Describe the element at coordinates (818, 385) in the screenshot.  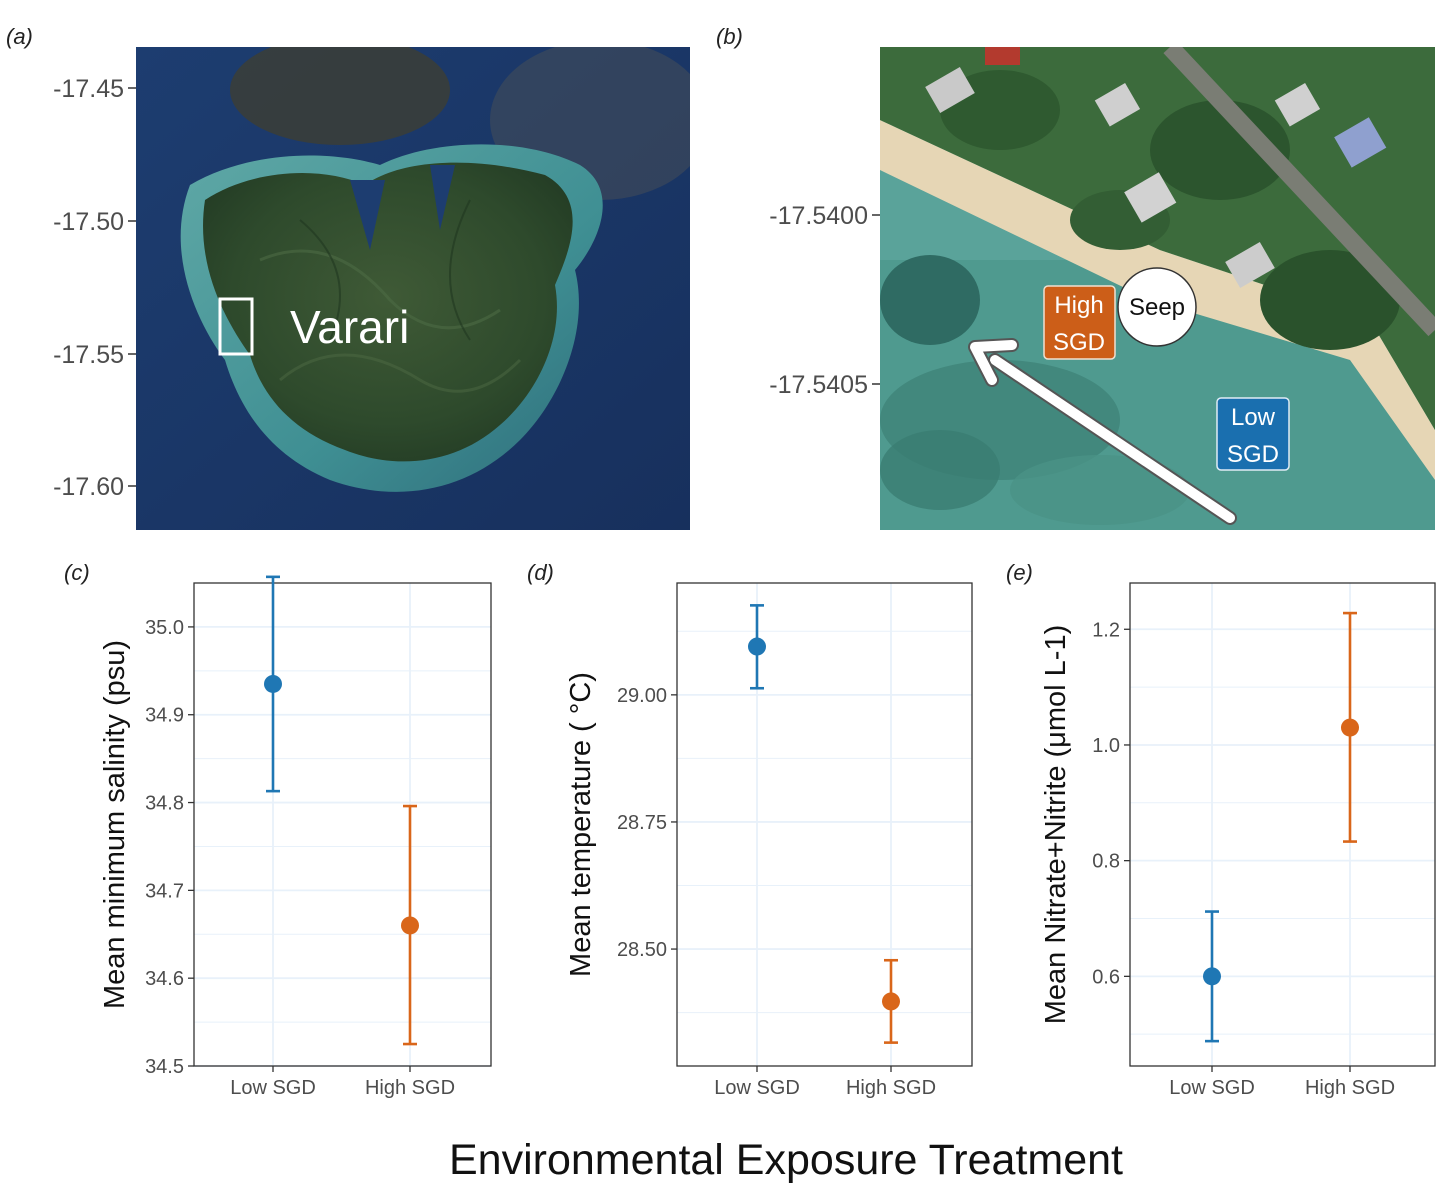
I see `panel-b-tick-label: -17.5405` at that location.